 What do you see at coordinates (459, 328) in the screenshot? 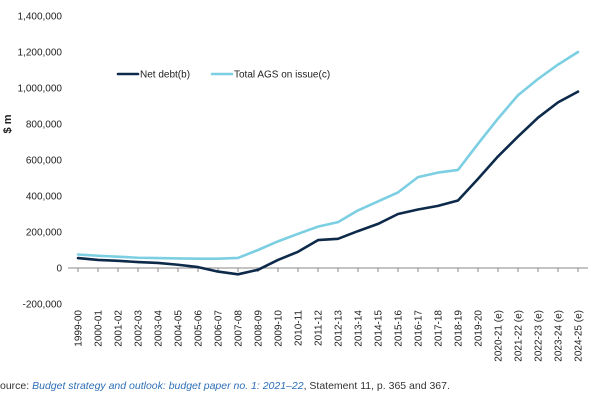
I see `x-tick-label: 2018-19` at bounding box center [459, 328].